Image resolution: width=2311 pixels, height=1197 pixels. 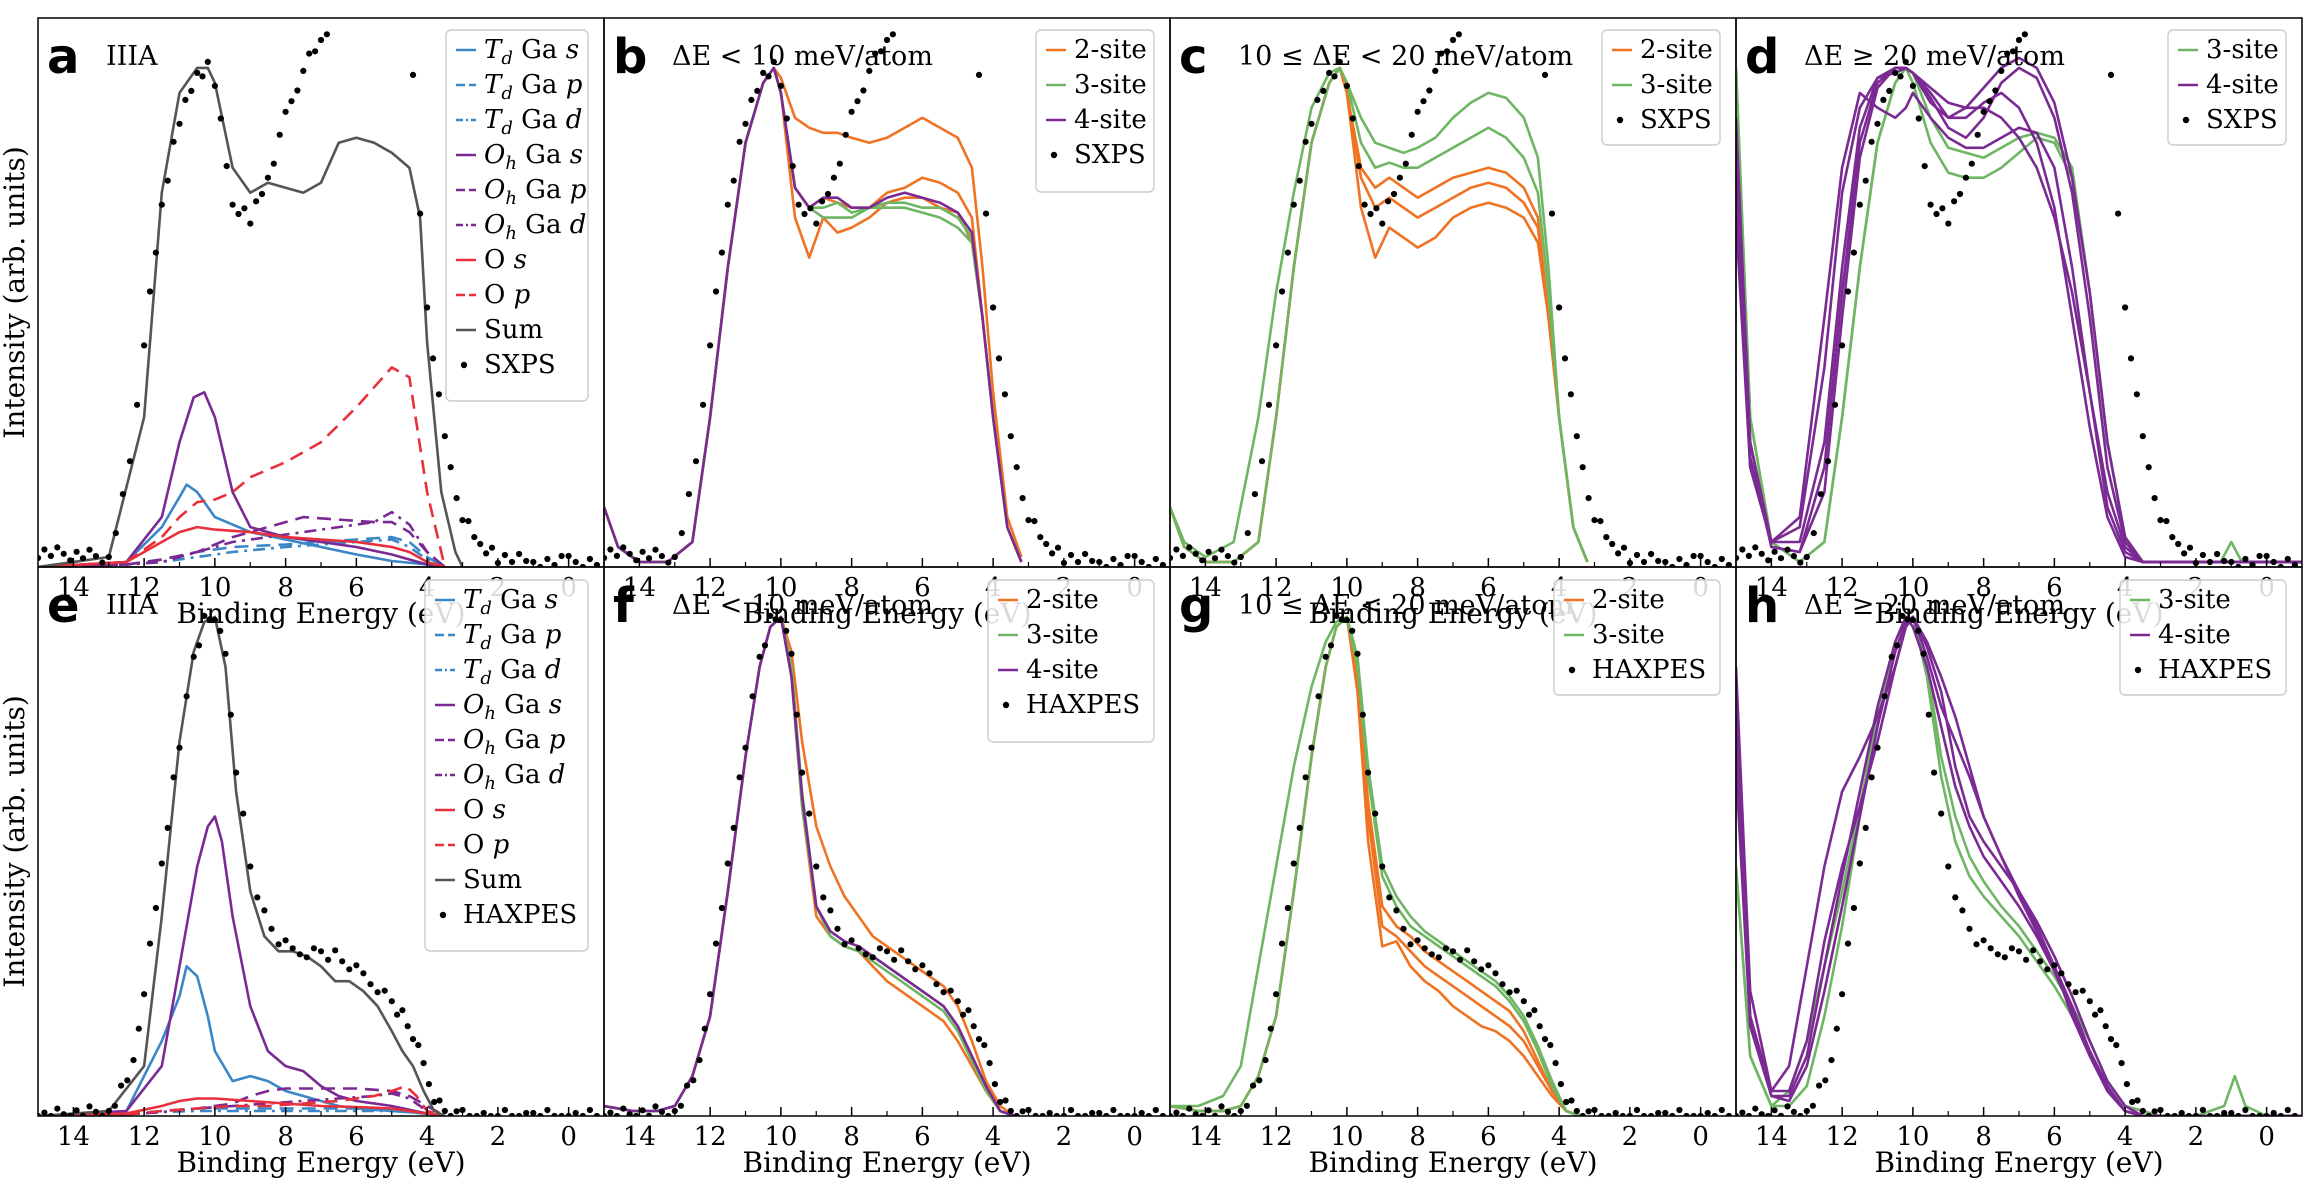 I want to click on panel-title: ΔE < 10 meV/atom, so click(x=802, y=605).